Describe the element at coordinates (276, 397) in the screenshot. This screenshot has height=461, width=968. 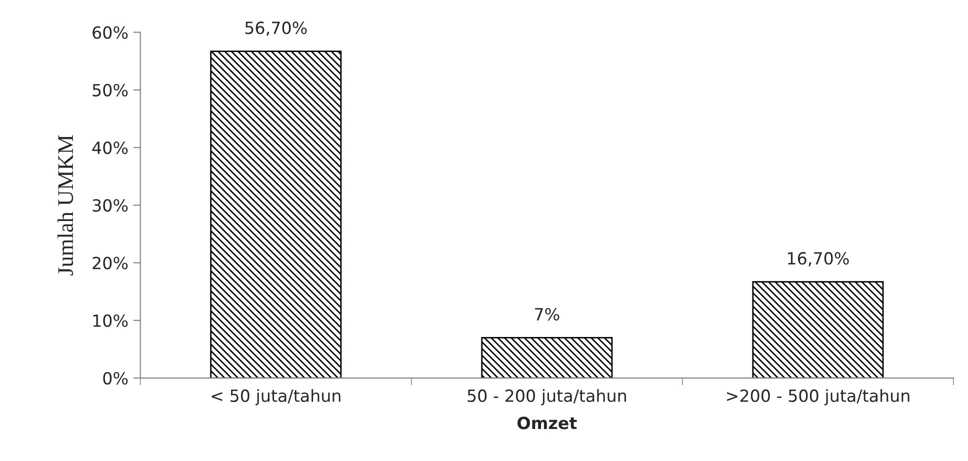
I see `x-tick-label: < 50 juta/tahun` at that location.